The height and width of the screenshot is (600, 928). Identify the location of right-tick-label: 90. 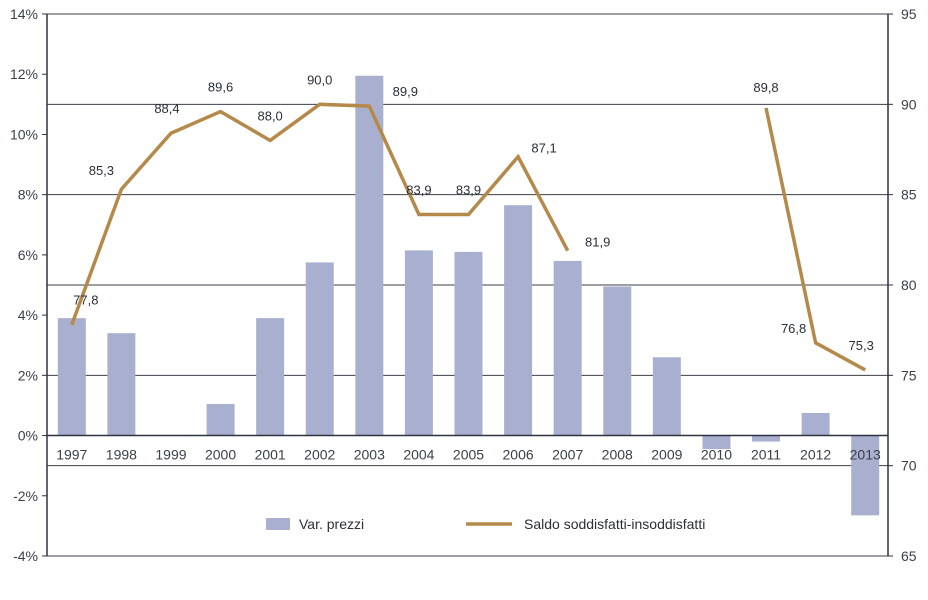
(909, 104).